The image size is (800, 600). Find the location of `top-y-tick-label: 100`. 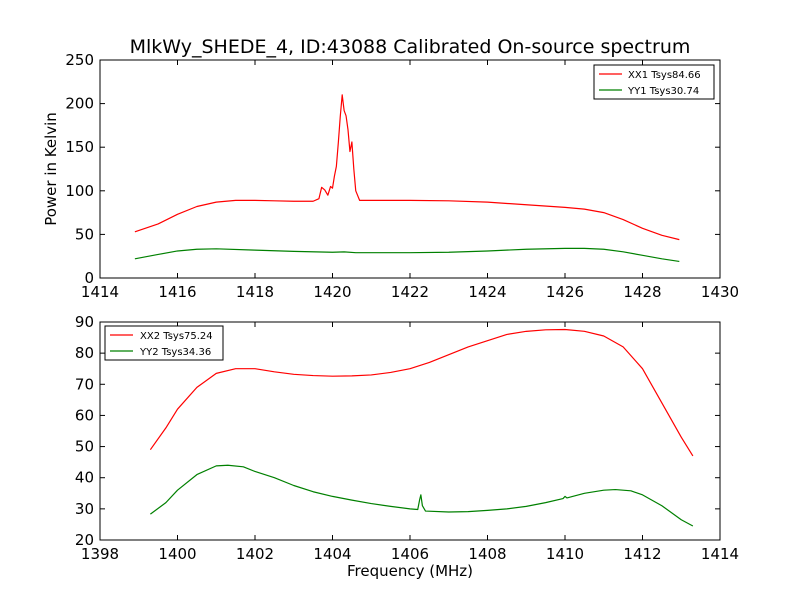

top-y-tick-label: 100 is located at coordinates (79, 191).